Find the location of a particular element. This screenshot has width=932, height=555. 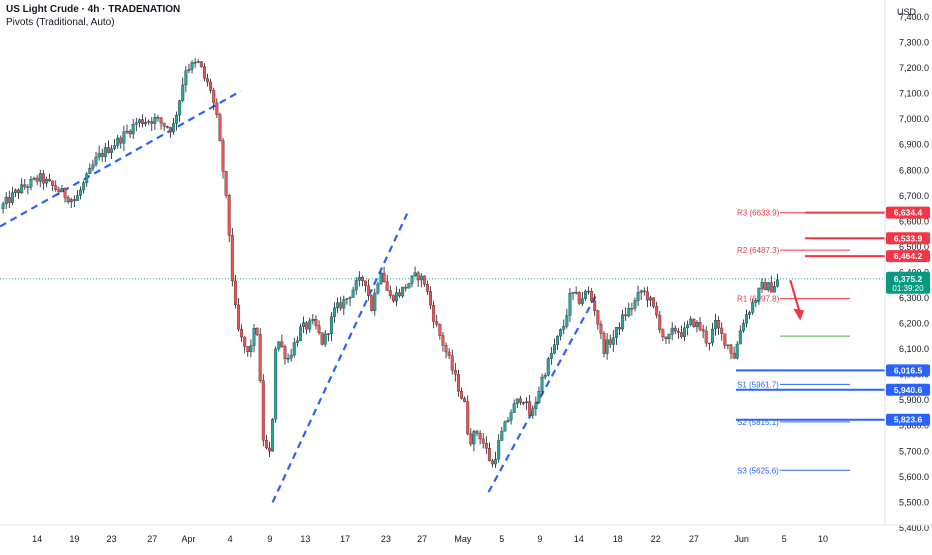

trendline-may-trend is located at coordinates (543, 392).